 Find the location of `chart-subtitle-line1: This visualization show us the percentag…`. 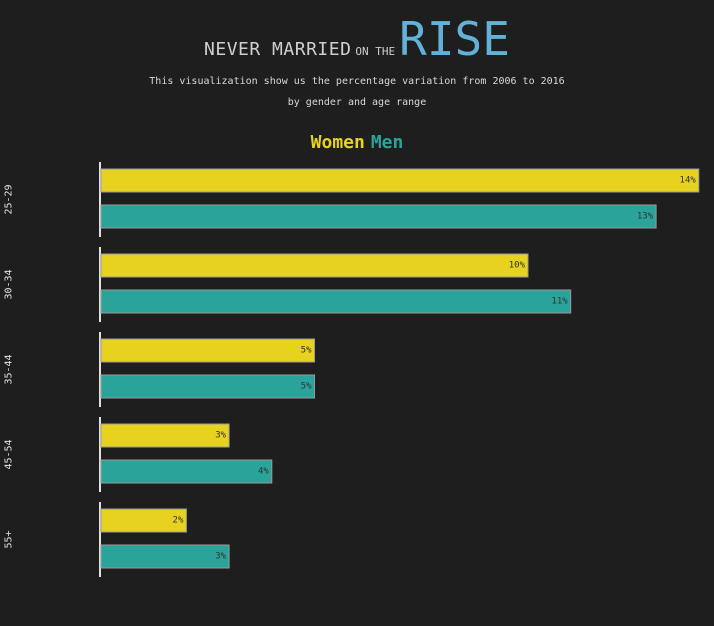

chart-subtitle-line1: This visualization show us the percentag… is located at coordinates (357, 81).